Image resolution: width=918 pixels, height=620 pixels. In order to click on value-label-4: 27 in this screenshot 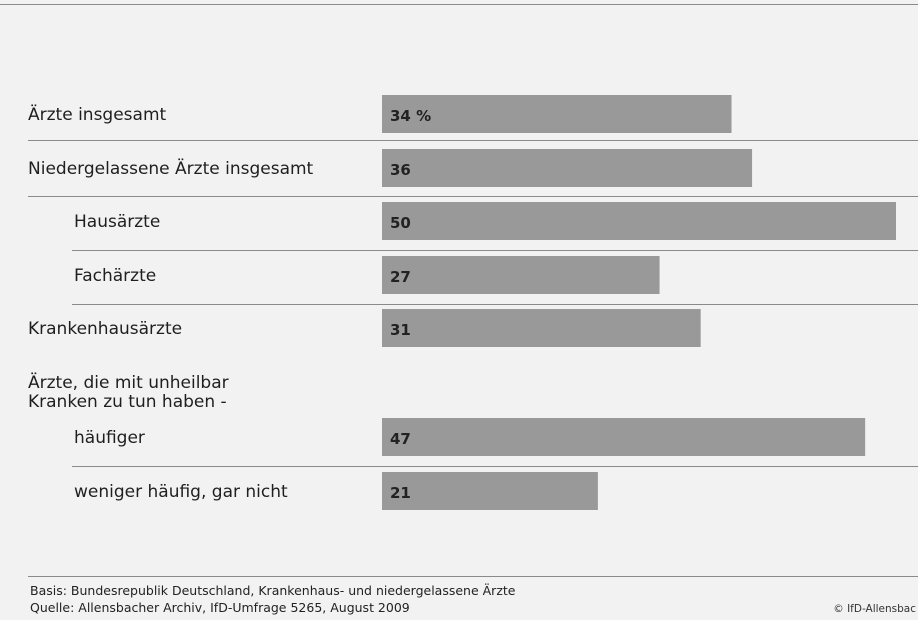, I will do `click(400, 277)`.